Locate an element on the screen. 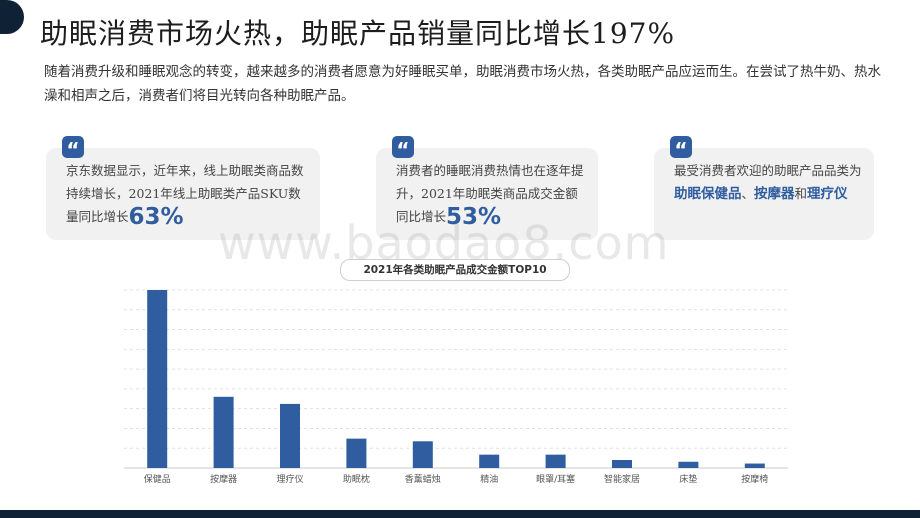 The width and height of the screenshot is (920, 518). stat-card-text: 消费者的睡眠消费热情也在逐年提升，2021年助眠类商品成交金额同比增长53% is located at coordinates (491, 194).